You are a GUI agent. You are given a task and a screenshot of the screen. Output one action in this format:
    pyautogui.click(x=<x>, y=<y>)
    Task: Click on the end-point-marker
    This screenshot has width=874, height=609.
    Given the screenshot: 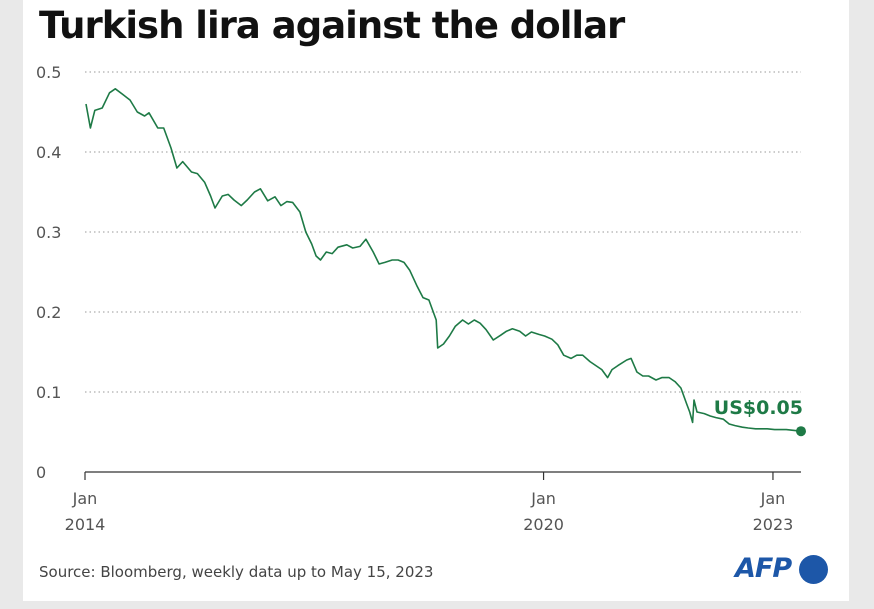 What is the action you would take?
    pyautogui.click(x=801, y=431)
    